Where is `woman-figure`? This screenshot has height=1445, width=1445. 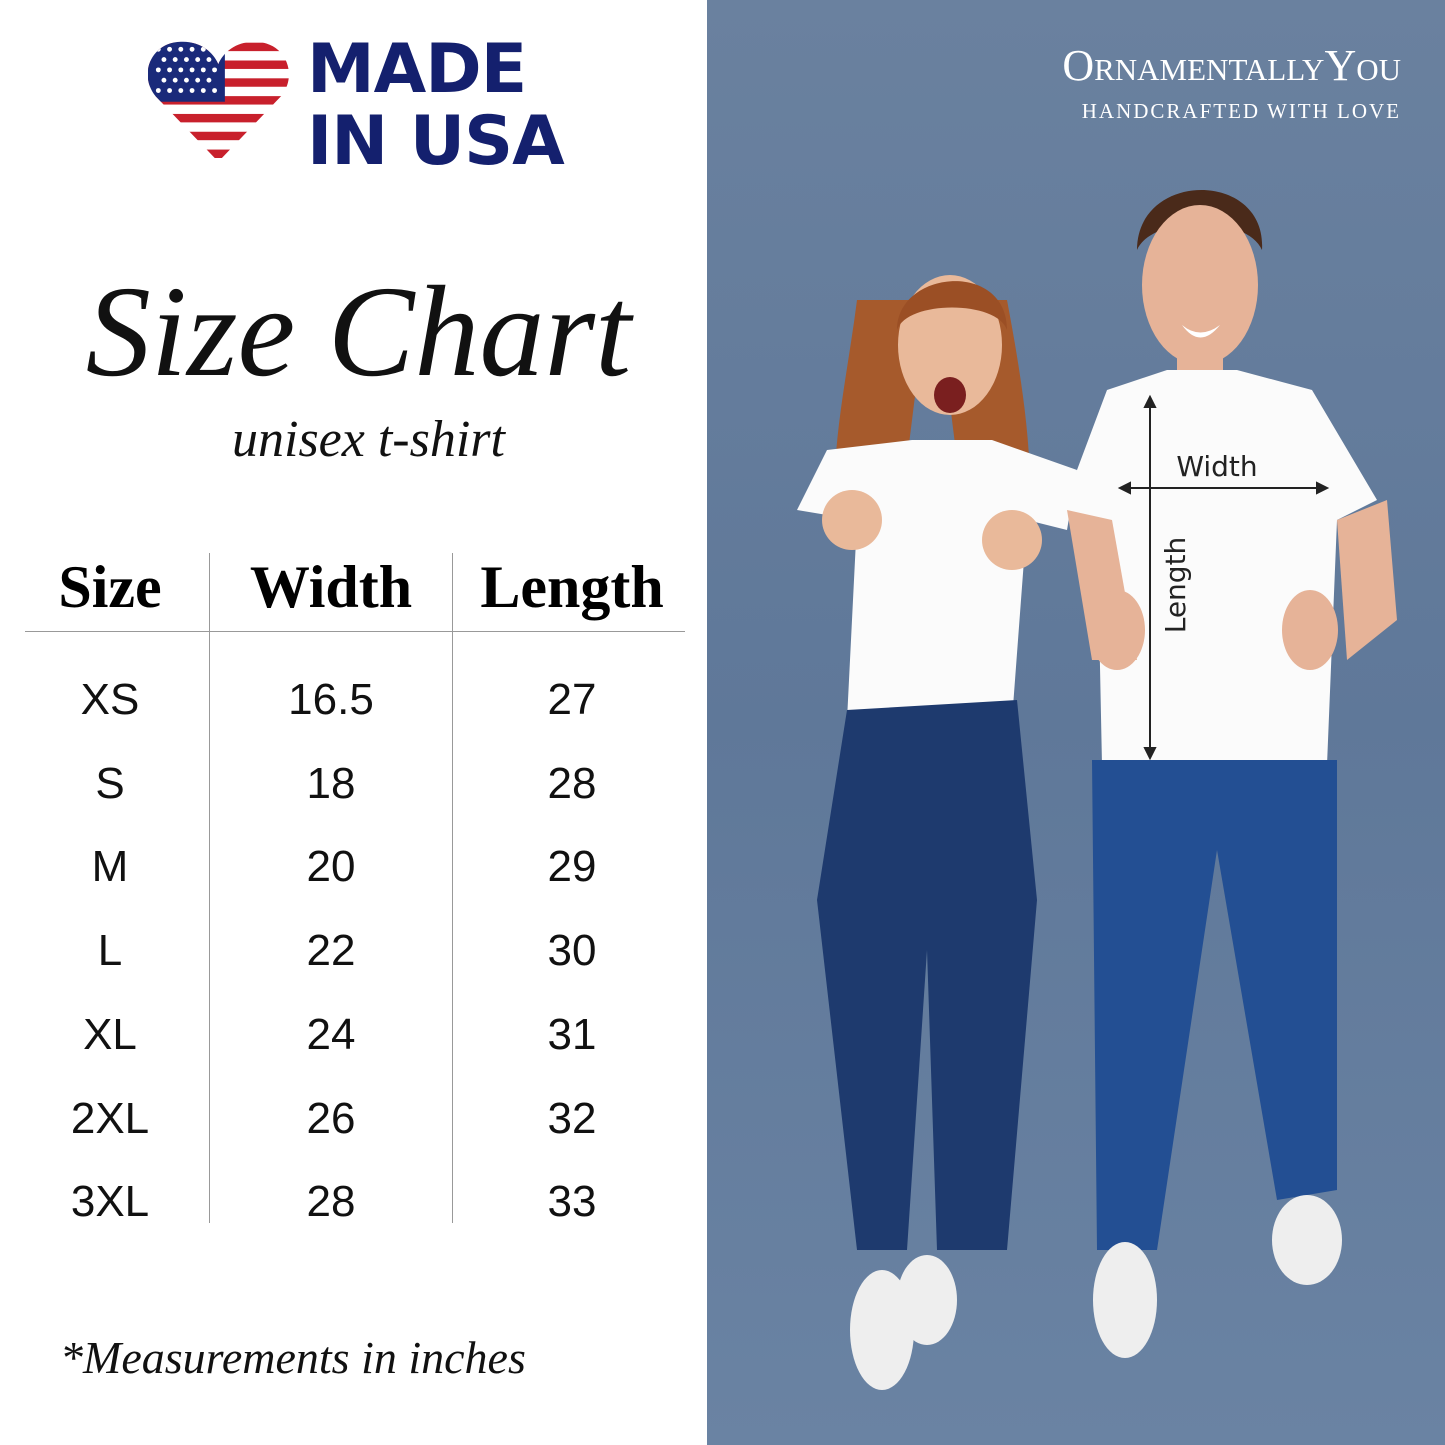 woman-figure is located at coordinates (937, 832).